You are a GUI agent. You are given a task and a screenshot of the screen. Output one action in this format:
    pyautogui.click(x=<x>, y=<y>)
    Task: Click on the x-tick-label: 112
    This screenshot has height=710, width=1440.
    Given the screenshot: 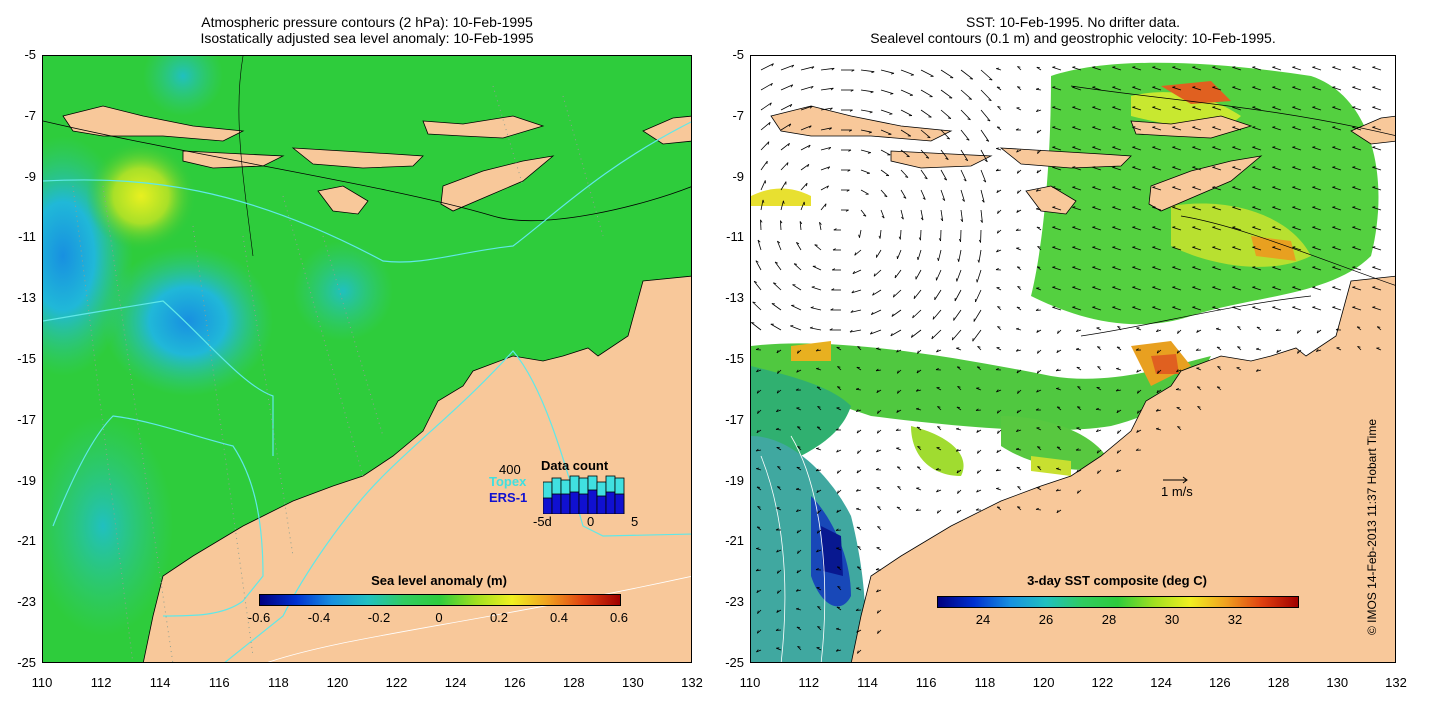 What is the action you would take?
    pyautogui.click(x=101, y=682)
    